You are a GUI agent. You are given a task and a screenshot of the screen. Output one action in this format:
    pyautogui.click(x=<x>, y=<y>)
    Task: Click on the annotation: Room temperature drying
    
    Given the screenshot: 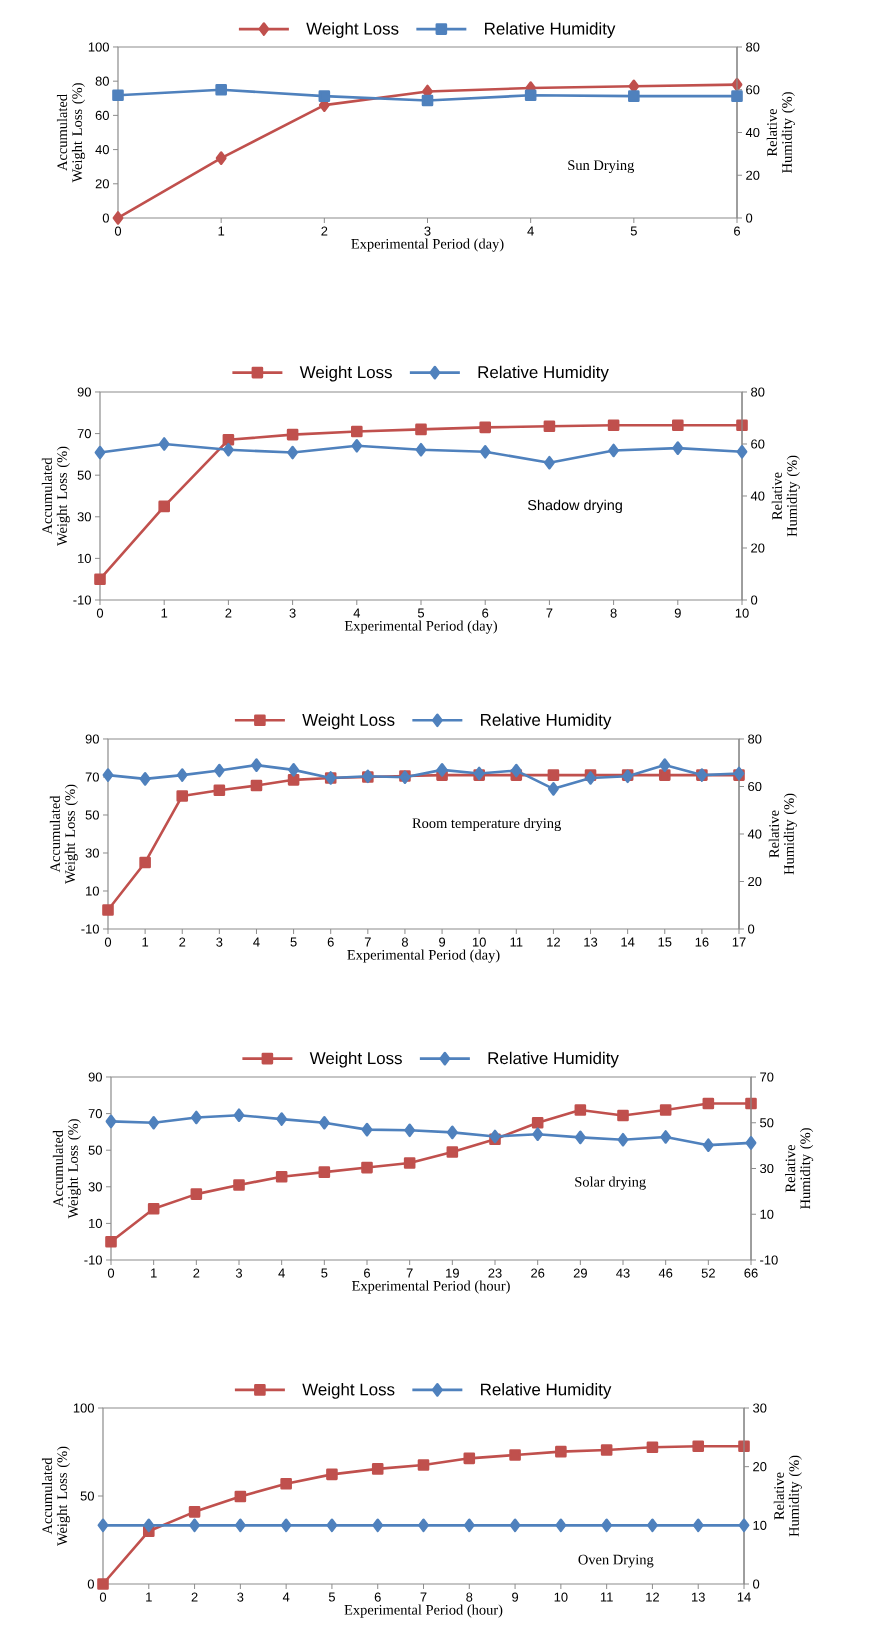 What is the action you would take?
    pyautogui.click(x=486, y=824)
    